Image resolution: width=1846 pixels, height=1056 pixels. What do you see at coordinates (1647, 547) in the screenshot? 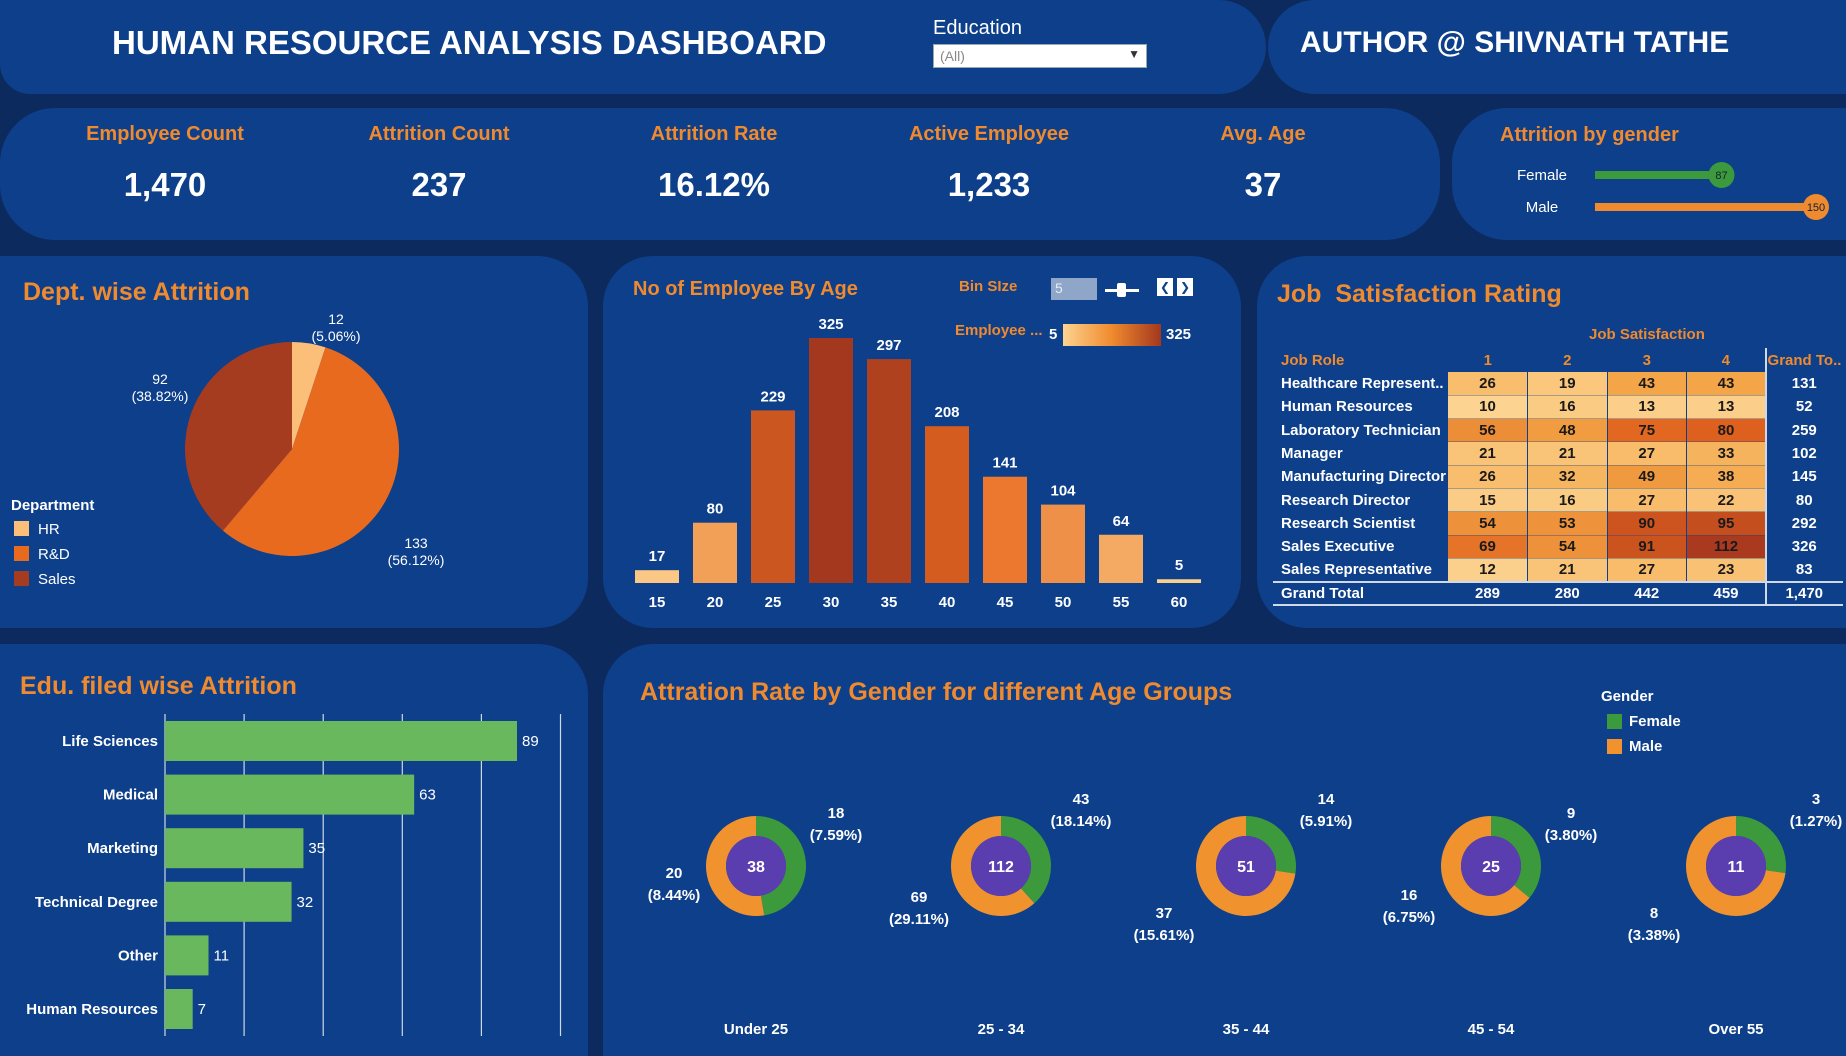
I see `table-cell: 91` at bounding box center [1647, 547].